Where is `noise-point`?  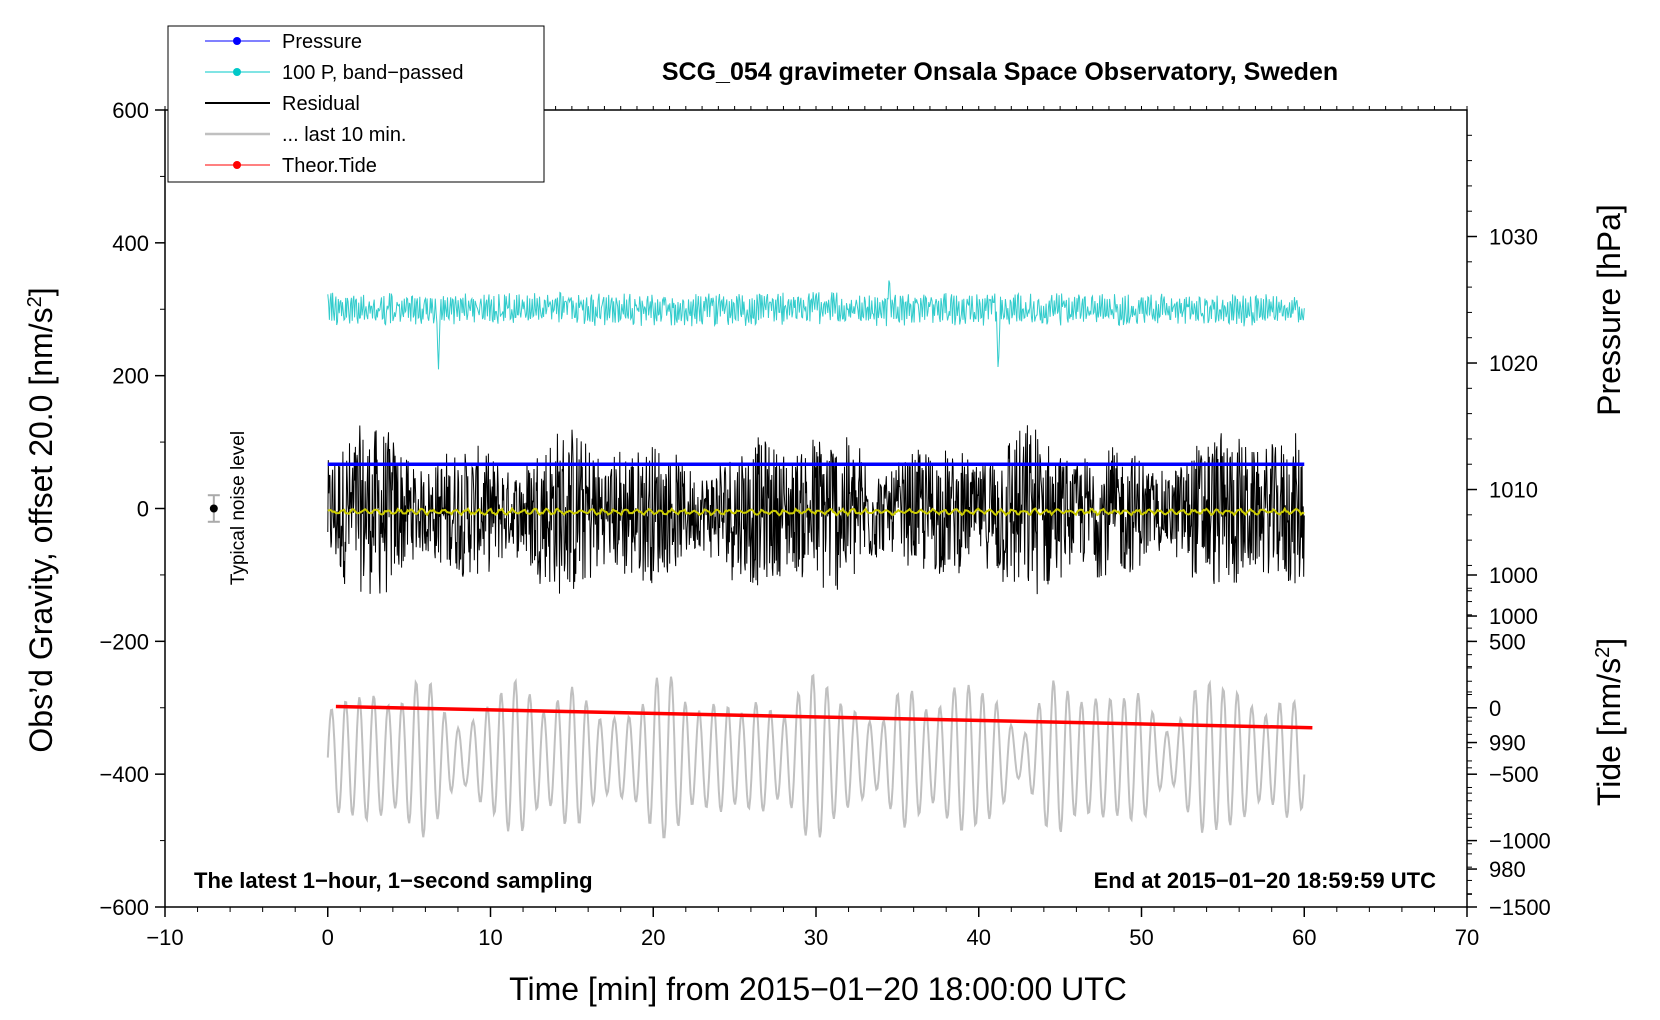 noise-point is located at coordinates (213, 508).